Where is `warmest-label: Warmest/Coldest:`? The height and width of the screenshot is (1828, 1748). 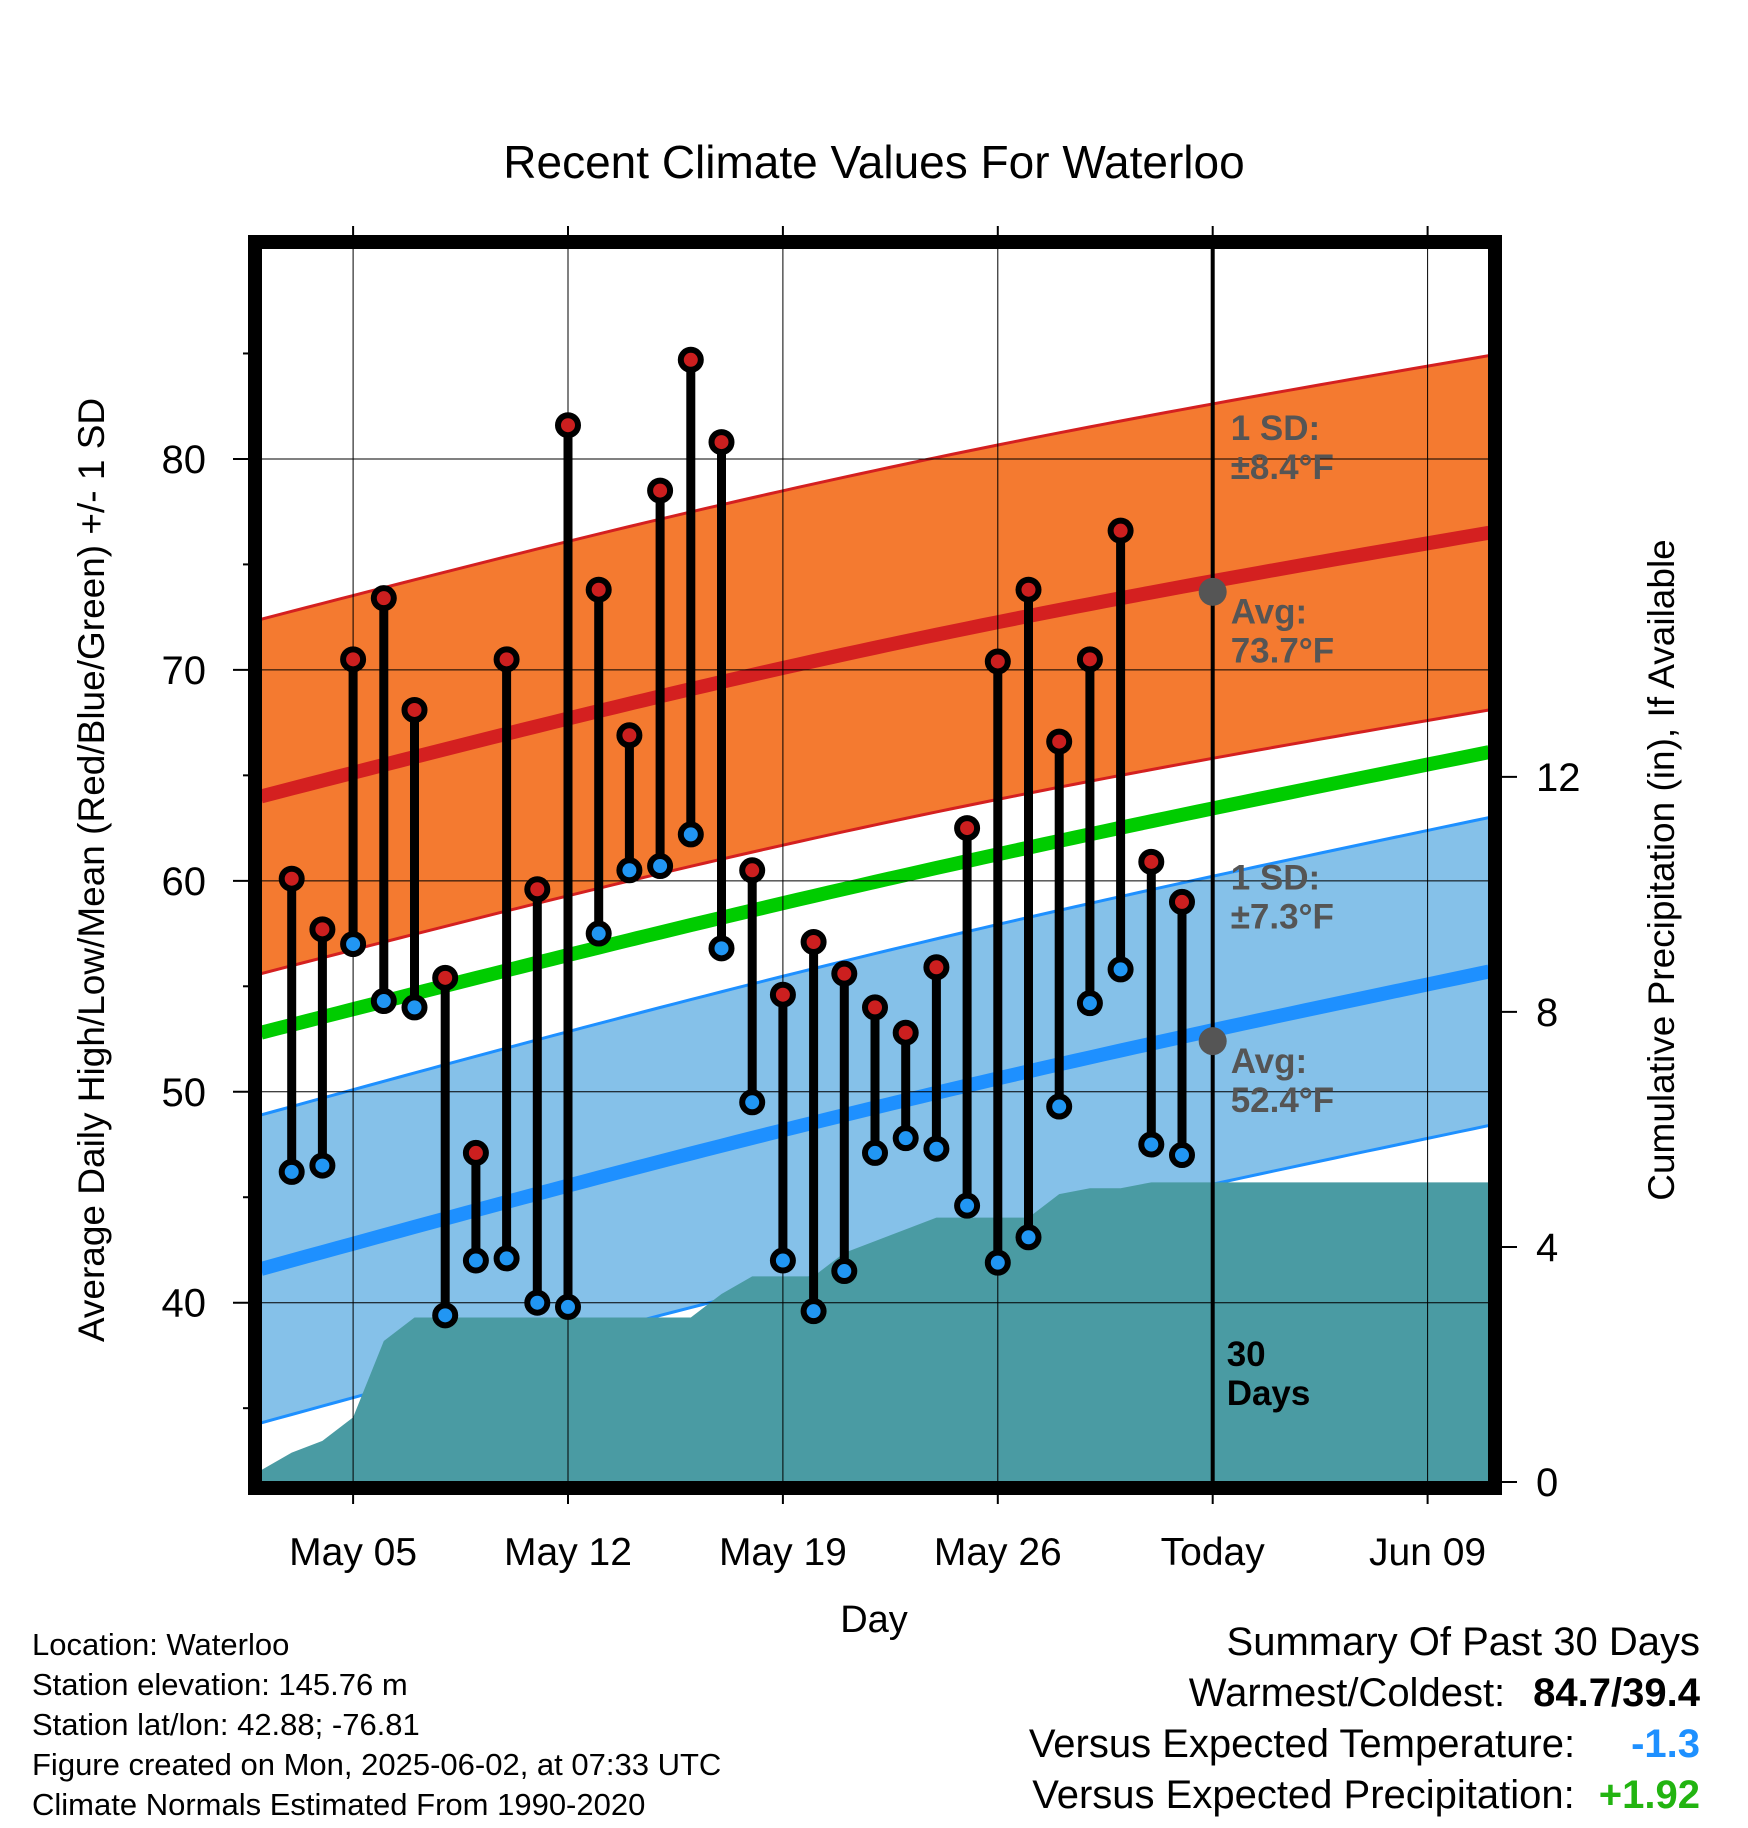
warmest-label: Warmest/Coldest: is located at coordinates (1347, 1693).